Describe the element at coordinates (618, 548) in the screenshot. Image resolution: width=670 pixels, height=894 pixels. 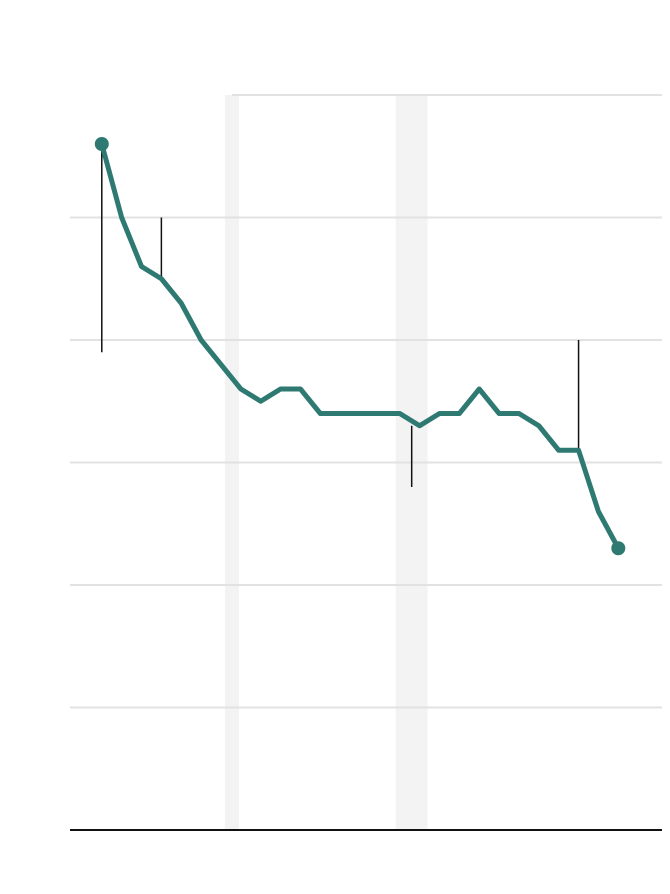
I see `end-point-marker` at that location.